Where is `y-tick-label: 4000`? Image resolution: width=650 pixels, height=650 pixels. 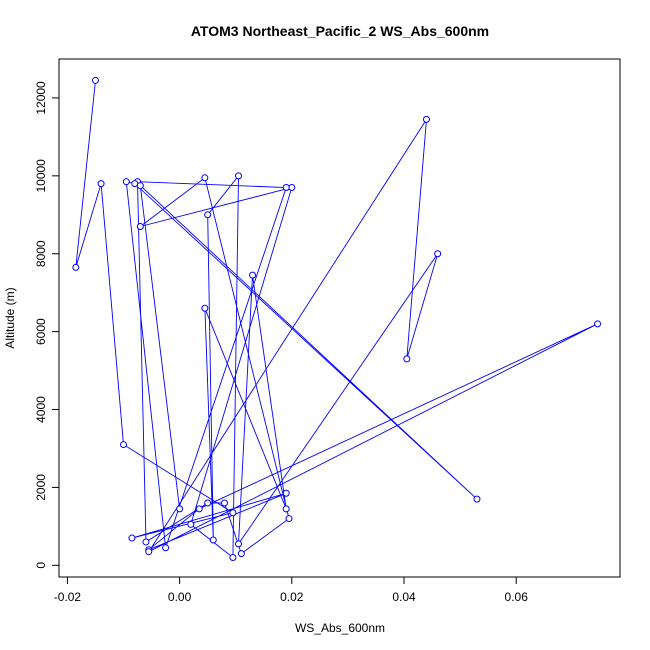
y-tick-label: 4000 is located at coordinates (41, 409).